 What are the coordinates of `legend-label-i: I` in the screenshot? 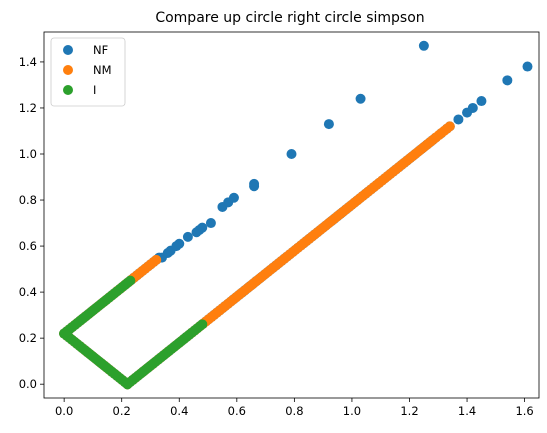 It's located at (94, 90).